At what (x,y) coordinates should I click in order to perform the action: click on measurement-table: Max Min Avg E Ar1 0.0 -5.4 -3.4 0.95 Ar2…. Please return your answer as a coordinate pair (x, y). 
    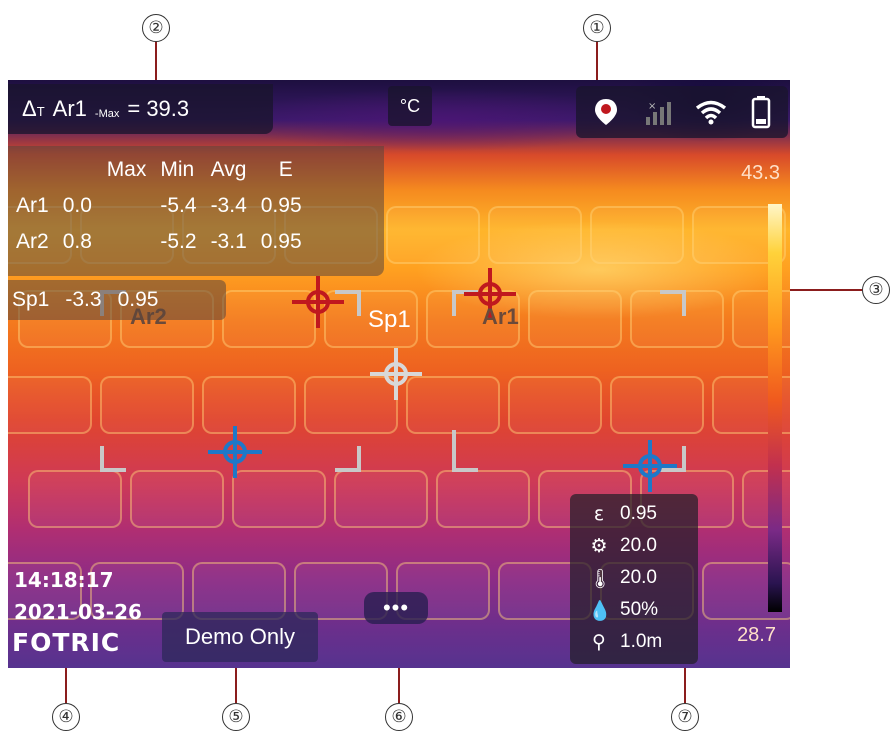
    Looking at the image, I should click on (196, 211).